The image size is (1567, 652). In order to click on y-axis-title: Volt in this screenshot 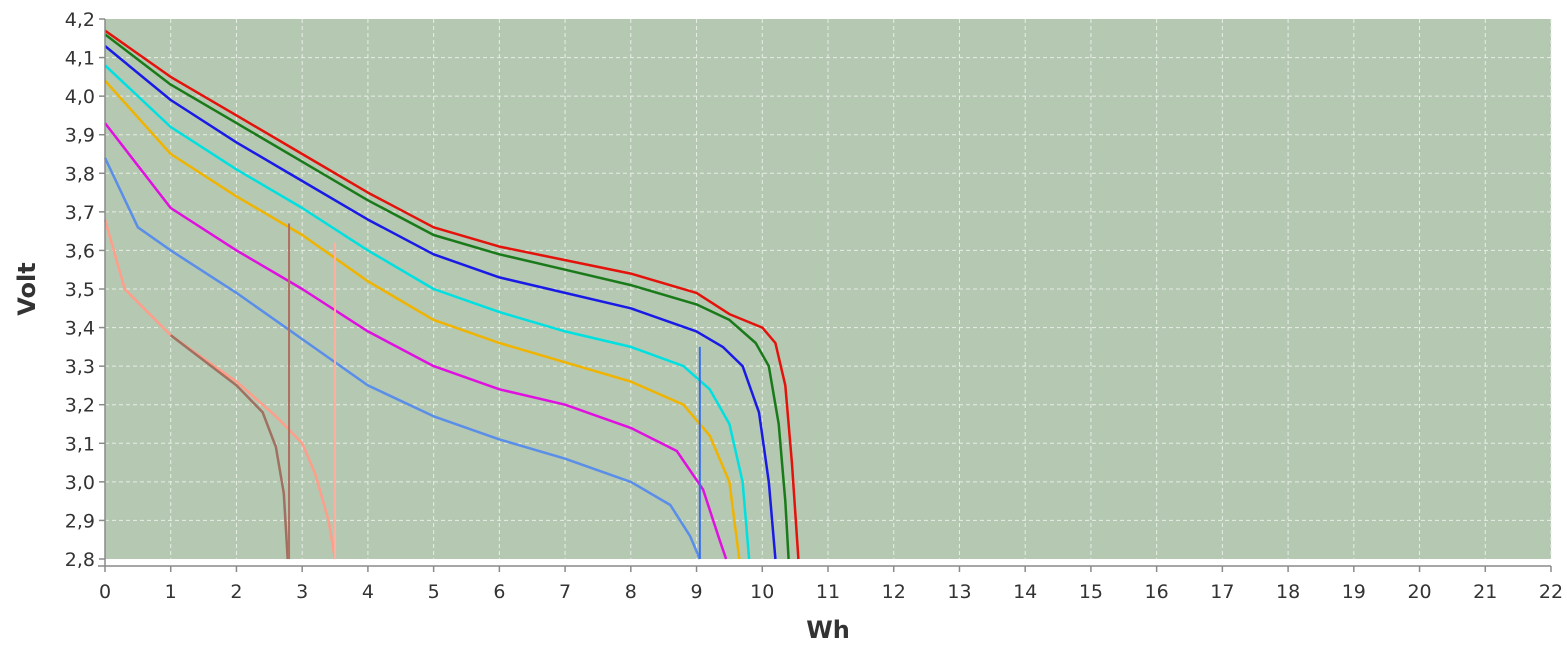, I will do `click(27, 288)`.